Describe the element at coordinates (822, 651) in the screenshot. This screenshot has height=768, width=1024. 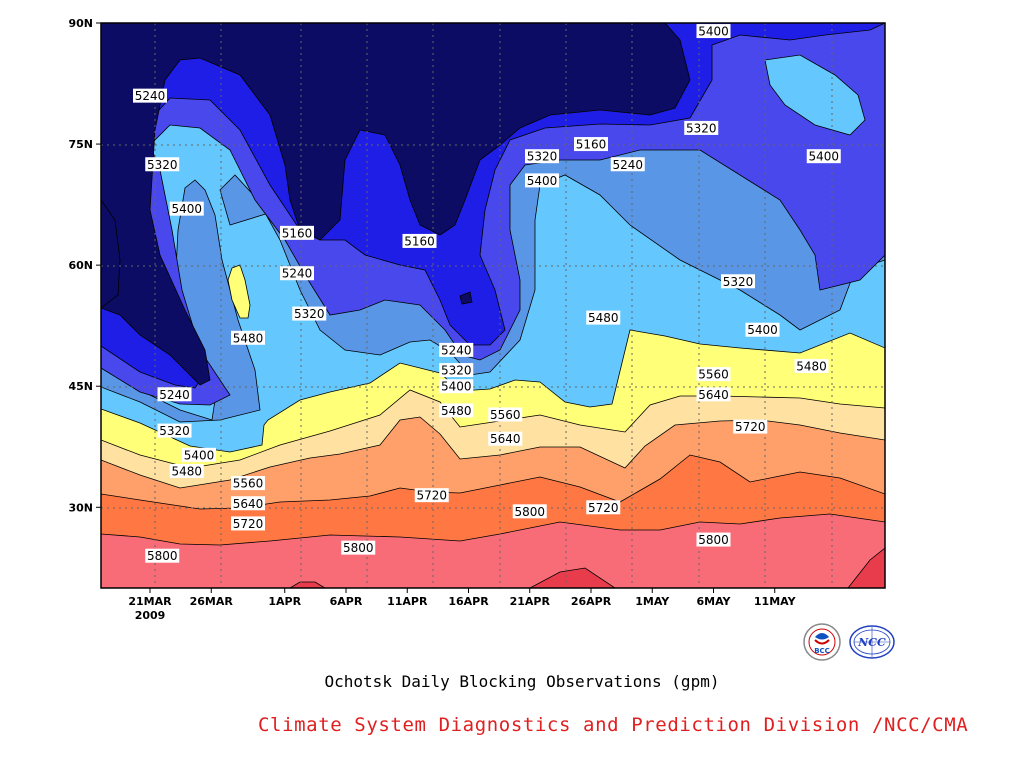
I see `bcc-logo-text: BCC` at that location.